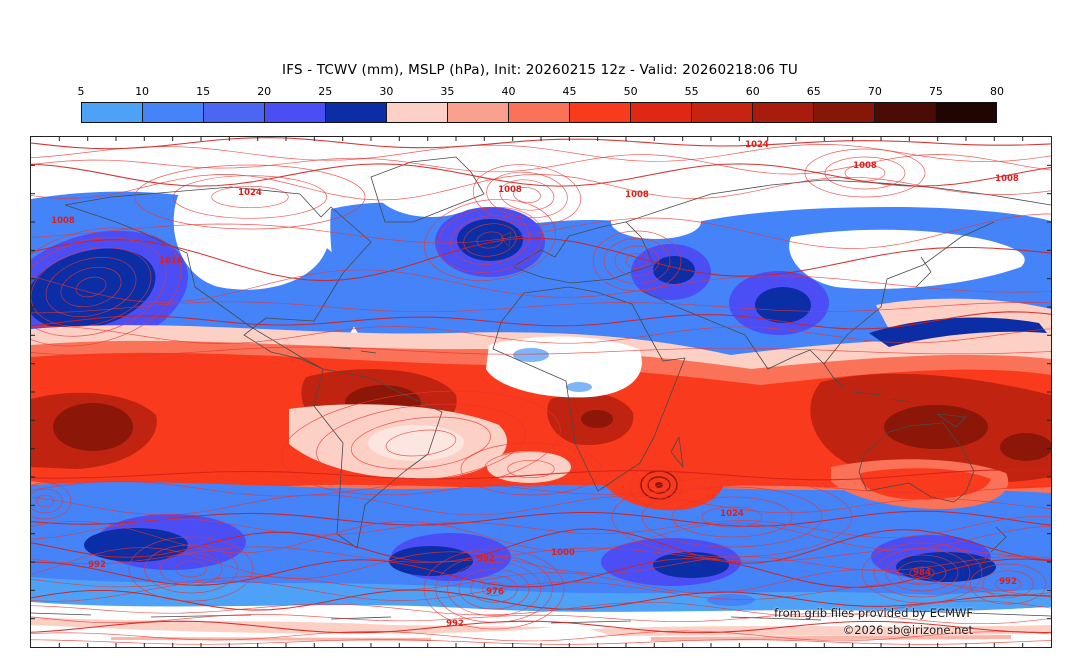  What do you see at coordinates (813, 91) in the screenshot?
I see `colorbar-tick: 65` at bounding box center [813, 91].